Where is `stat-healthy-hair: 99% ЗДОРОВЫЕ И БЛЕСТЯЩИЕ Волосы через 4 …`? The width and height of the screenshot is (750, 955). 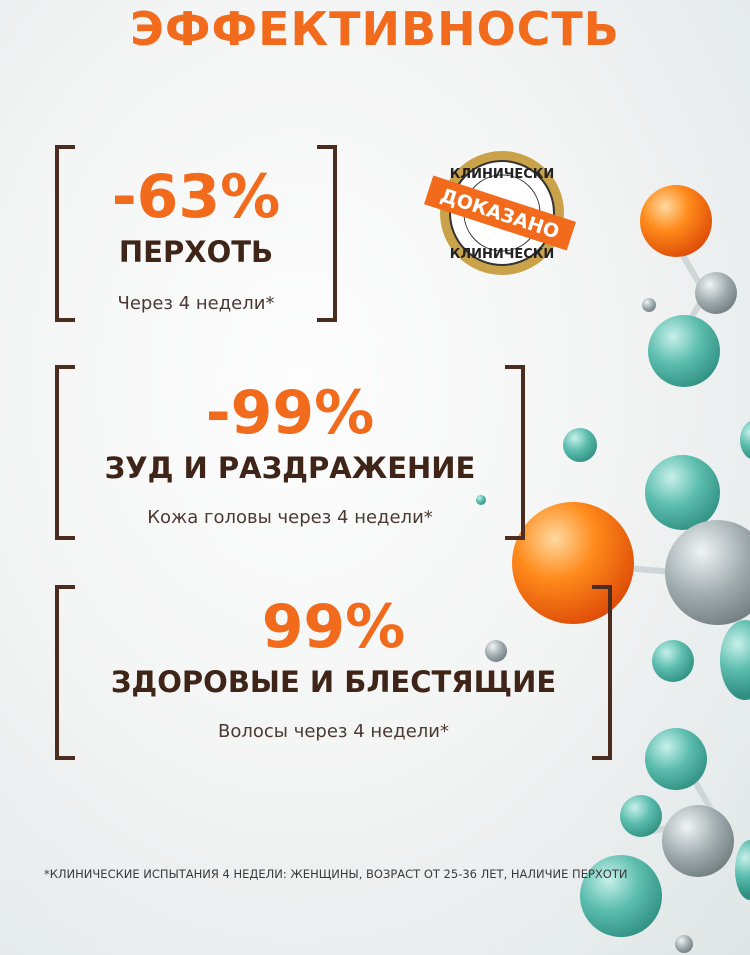 stat-healthy-hair: 99% ЗДОРОВЫЕ И БЛЕСТЯЩИЕ Волосы через 4 … is located at coordinates (333, 672).